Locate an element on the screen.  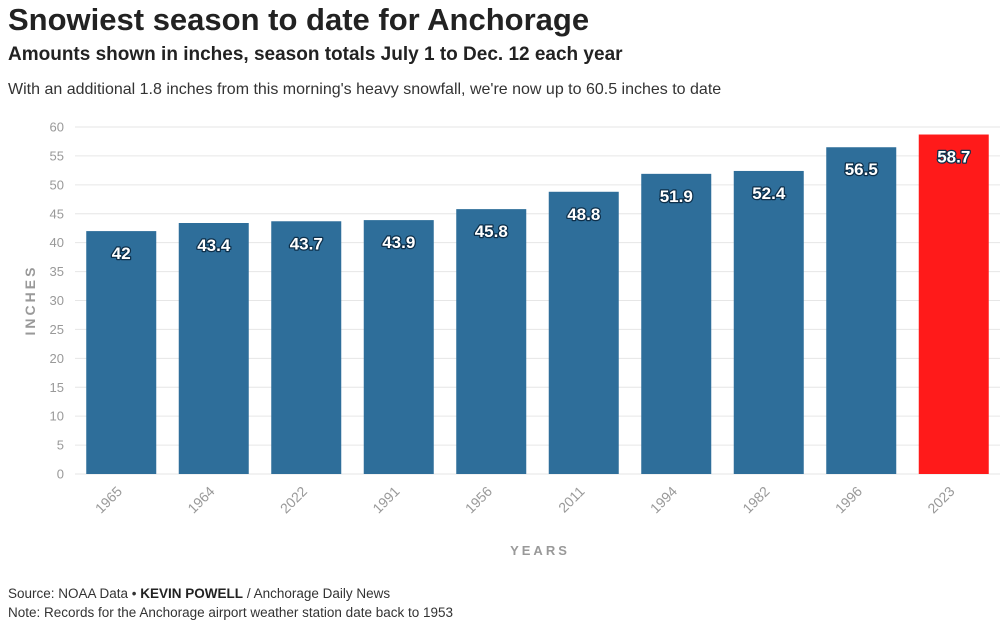
data-label: 43.4 is located at coordinates (214, 245).